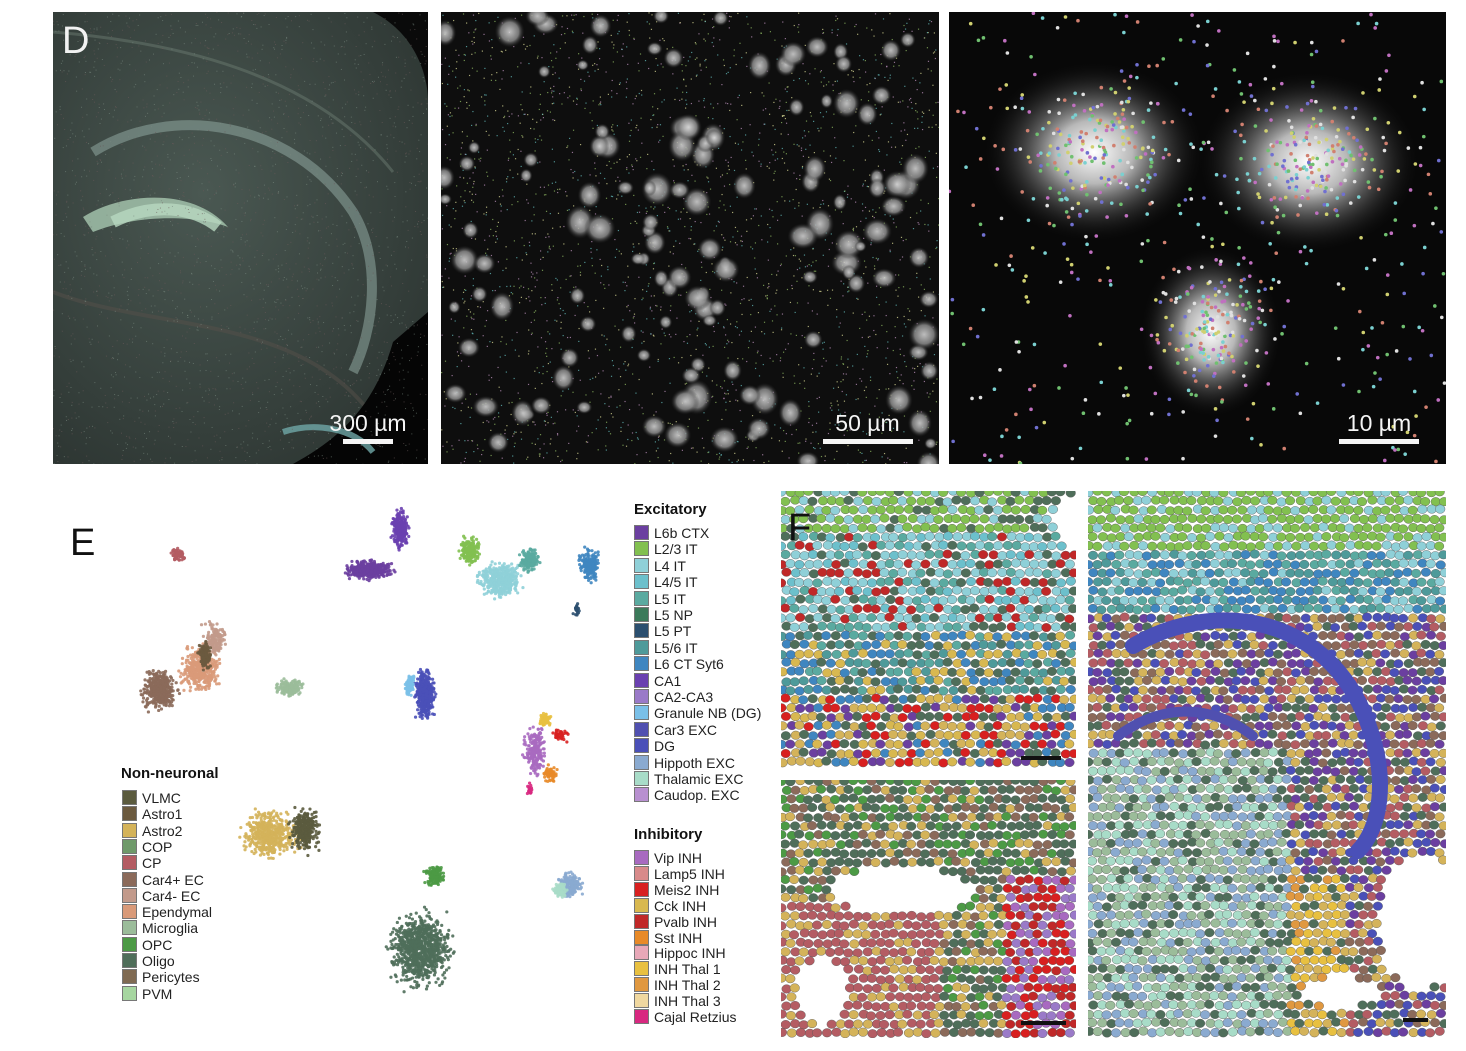 This screenshot has height=1051, width=1466. What do you see at coordinates (161, 977) in the screenshot?
I see `legend-item: Pericytes` at bounding box center [161, 977].